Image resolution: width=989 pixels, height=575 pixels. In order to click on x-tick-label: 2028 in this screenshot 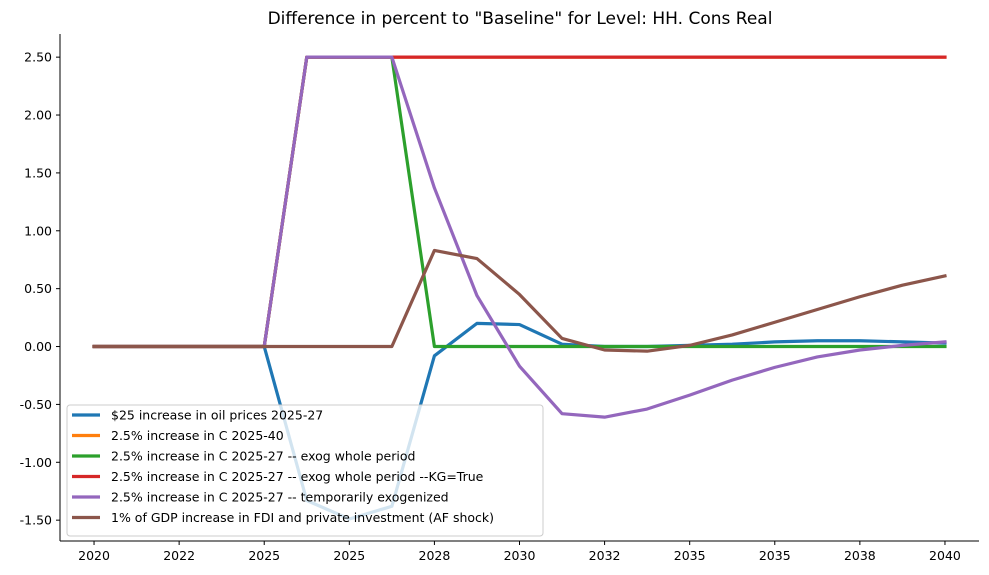, I will do `click(435, 555)`.